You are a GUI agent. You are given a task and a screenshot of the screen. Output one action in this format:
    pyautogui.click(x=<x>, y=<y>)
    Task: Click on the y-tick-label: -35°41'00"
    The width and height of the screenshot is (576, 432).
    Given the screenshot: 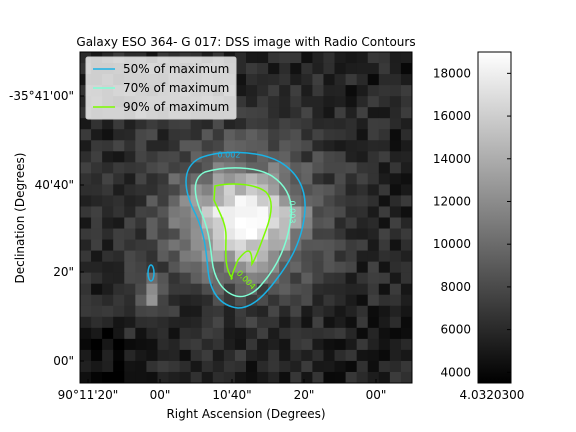 What is the action you would take?
    pyautogui.click(x=41, y=96)
    